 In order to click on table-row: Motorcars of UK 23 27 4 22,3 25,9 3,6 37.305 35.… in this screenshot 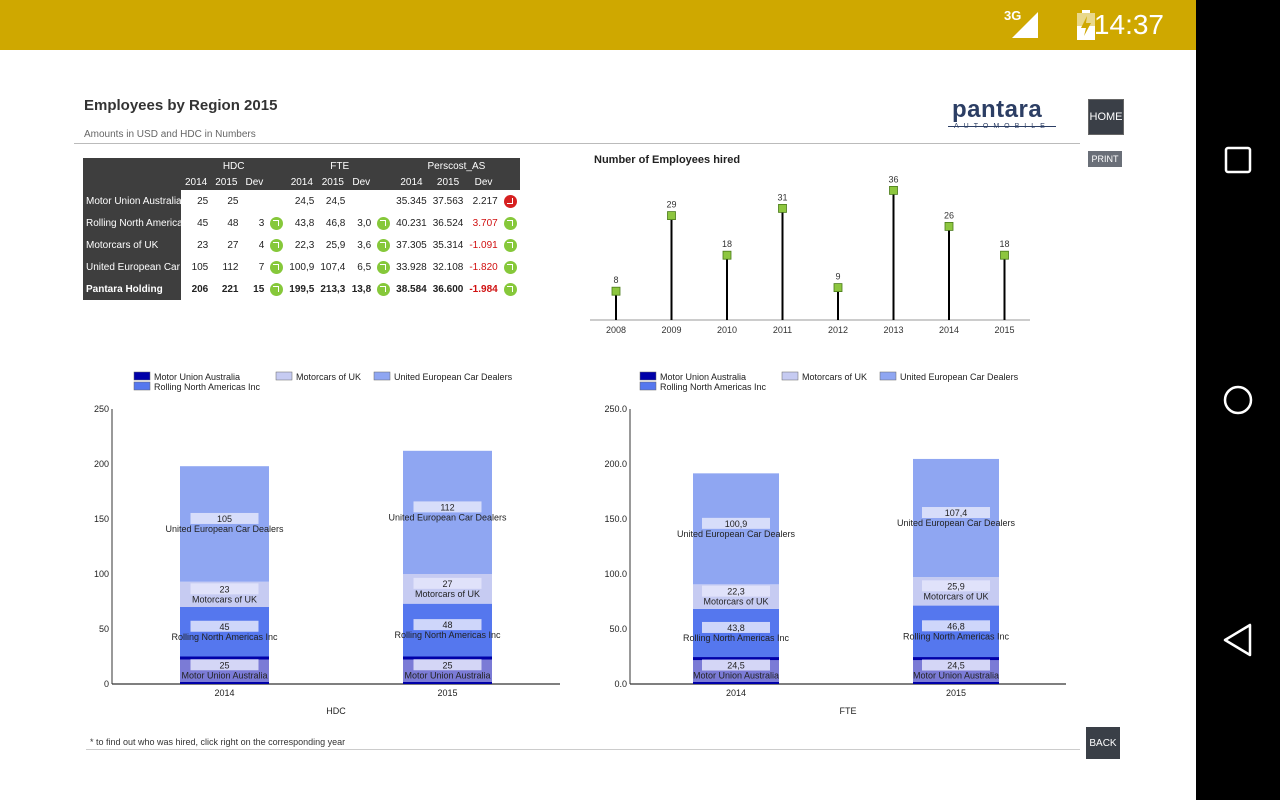, I will do `click(301, 245)`.